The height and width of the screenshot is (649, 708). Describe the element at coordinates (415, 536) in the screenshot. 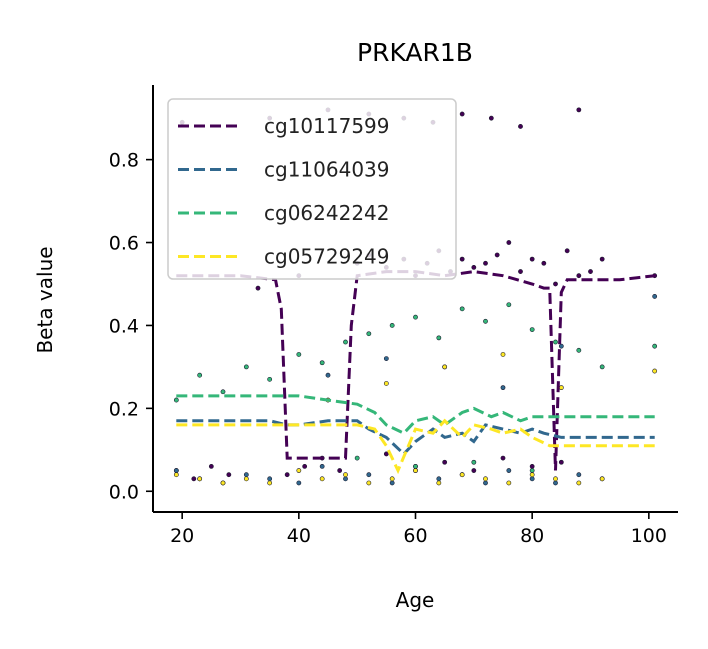

I see `x-tick-label: 60` at that location.